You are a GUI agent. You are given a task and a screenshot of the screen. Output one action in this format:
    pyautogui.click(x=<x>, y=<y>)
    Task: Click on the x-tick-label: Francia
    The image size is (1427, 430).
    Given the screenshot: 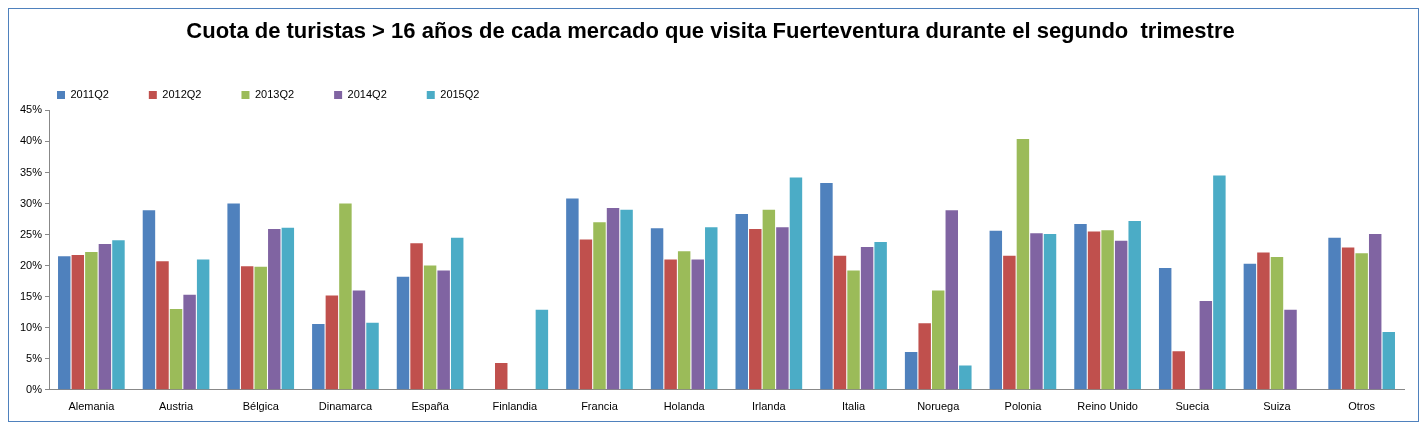 What is the action you would take?
    pyautogui.click(x=600, y=406)
    